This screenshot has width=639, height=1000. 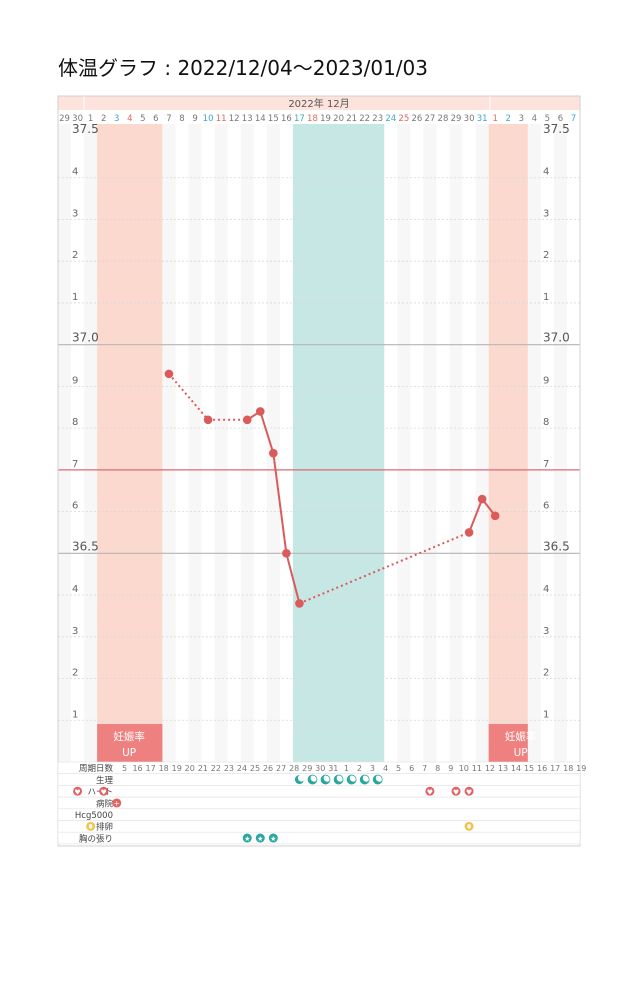 I want to click on date-tick-label: 31, so click(x=482, y=119).